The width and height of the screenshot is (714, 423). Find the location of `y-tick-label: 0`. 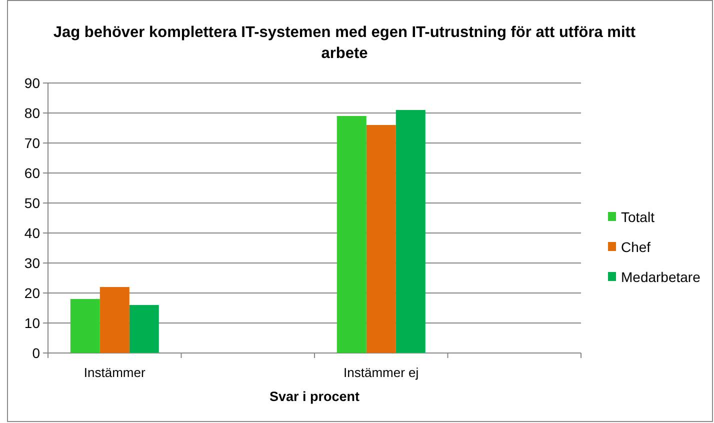

y-tick-label: 0 is located at coordinates (36, 352).